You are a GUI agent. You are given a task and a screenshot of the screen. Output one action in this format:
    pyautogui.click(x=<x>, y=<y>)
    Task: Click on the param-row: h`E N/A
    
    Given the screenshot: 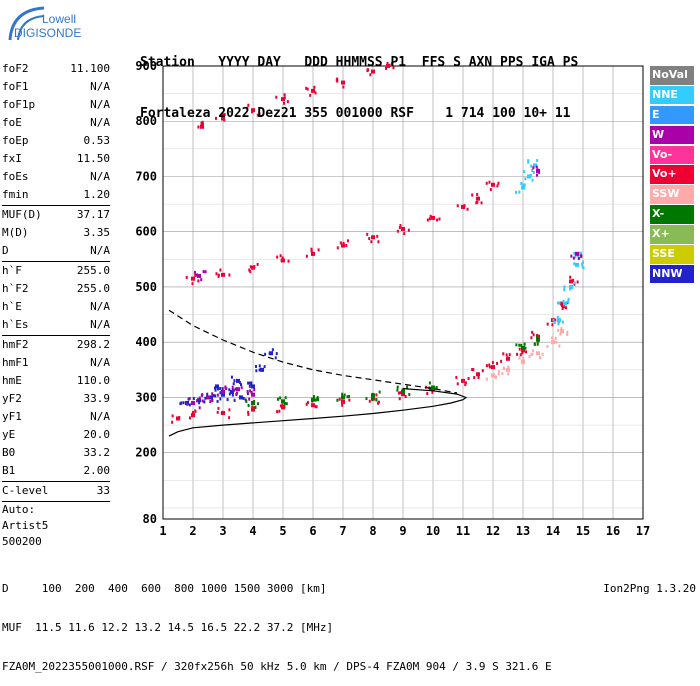 What is the action you would take?
    pyautogui.click(x=56, y=307)
    